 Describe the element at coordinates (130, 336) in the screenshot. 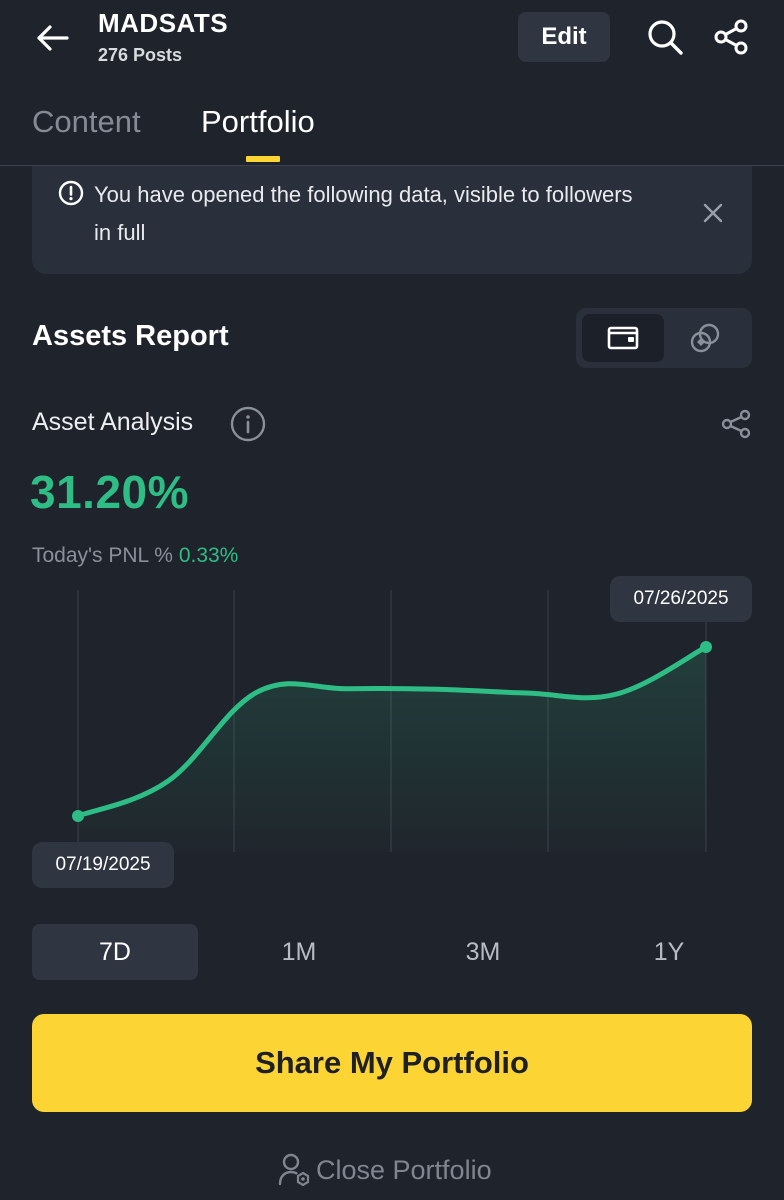

I see `assets-report-title: Assets Report` at that location.